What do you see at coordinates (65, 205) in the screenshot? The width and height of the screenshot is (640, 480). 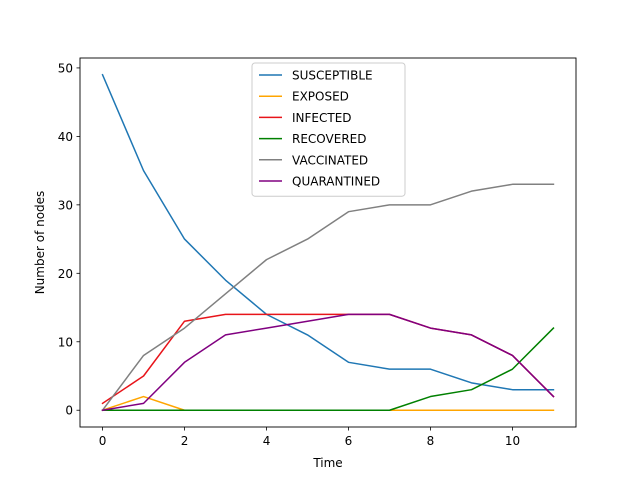 I see `y-tick-label: 30` at bounding box center [65, 205].